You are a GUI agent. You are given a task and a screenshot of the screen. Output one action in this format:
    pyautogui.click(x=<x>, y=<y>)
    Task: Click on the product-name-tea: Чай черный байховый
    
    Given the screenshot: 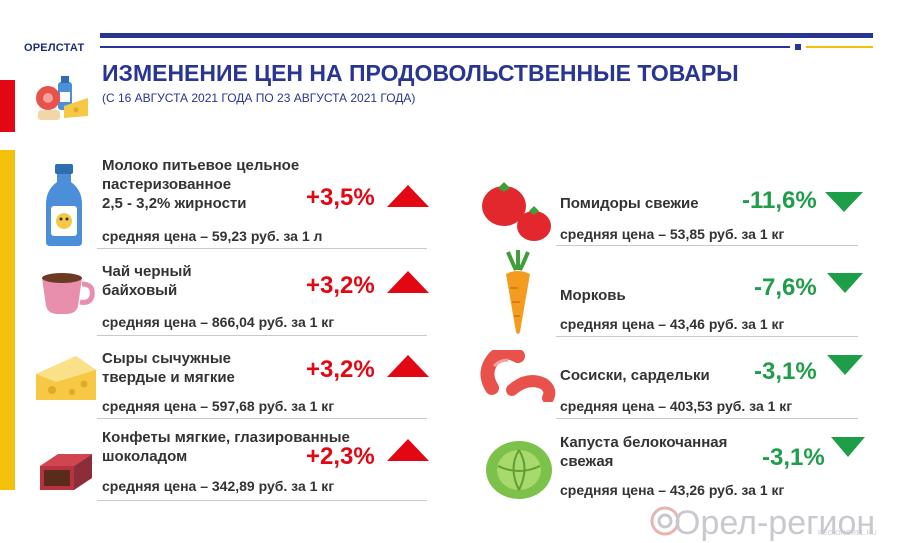 What is the action you would take?
    pyautogui.click(x=147, y=281)
    